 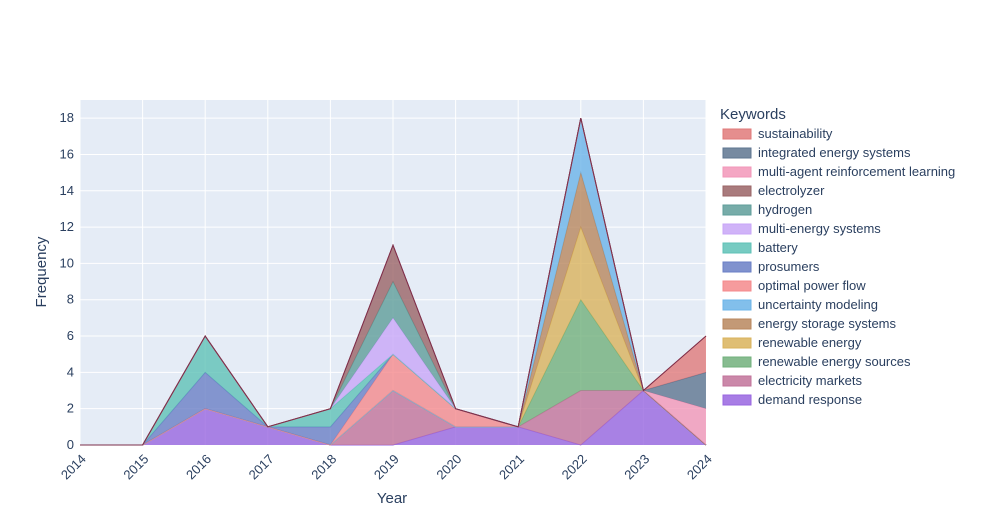 I want to click on x-tick-label: 2014, so click(x=73, y=466).